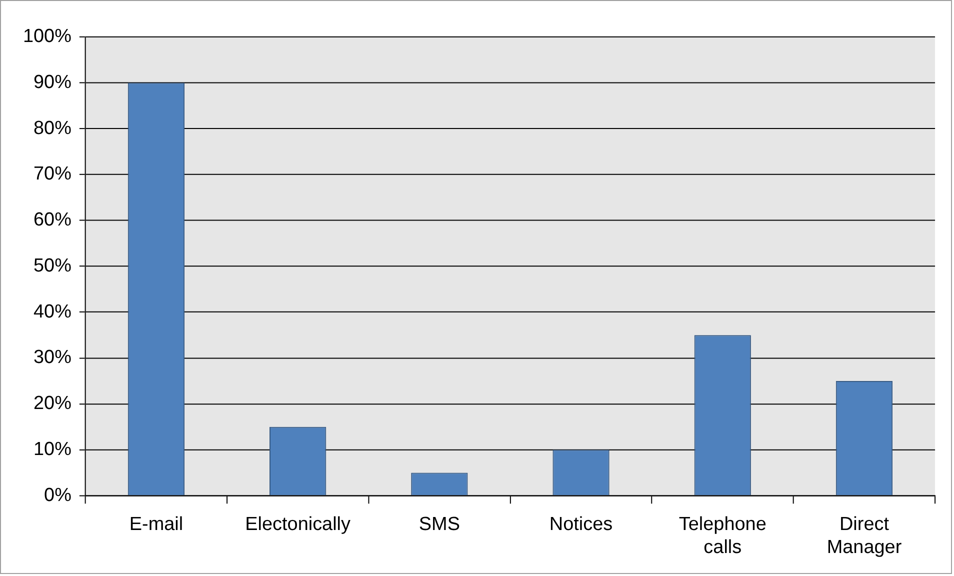 The image size is (954, 576). Describe the element at coordinates (722, 536) in the screenshot. I see `x-tick-label: Telephone calls` at that location.